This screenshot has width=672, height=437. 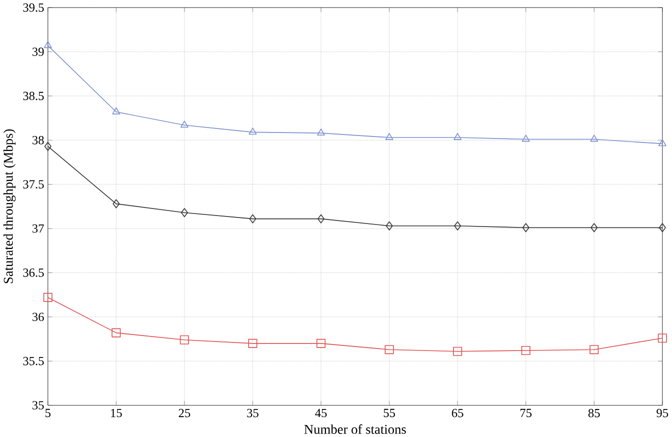 What do you see at coordinates (38, 316) in the screenshot?
I see `y-tick-label: 36` at bounding box center [38, 316].